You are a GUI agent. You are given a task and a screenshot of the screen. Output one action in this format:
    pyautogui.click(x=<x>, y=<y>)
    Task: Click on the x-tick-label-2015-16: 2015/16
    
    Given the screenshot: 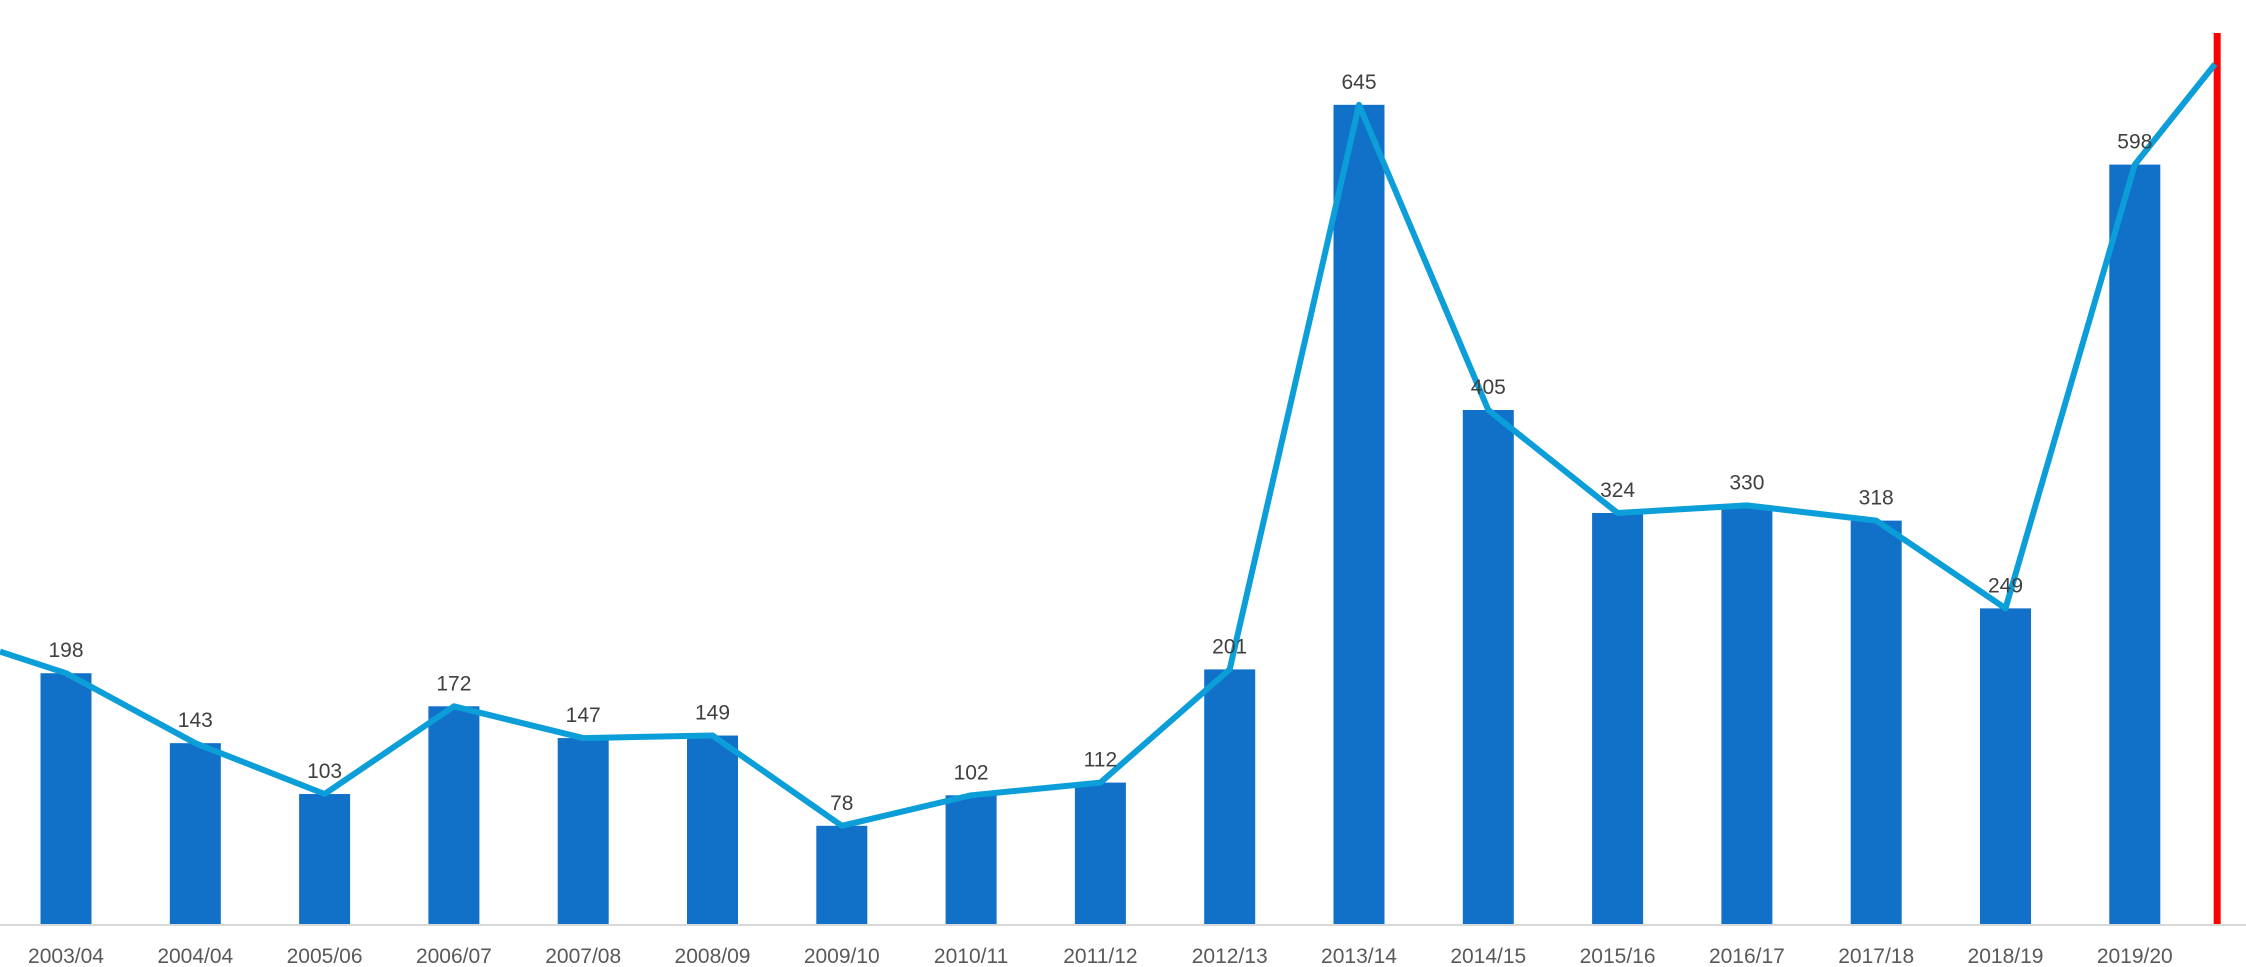 What is the action you would take?
    pyautogui.click(x=1618, y=956)
    